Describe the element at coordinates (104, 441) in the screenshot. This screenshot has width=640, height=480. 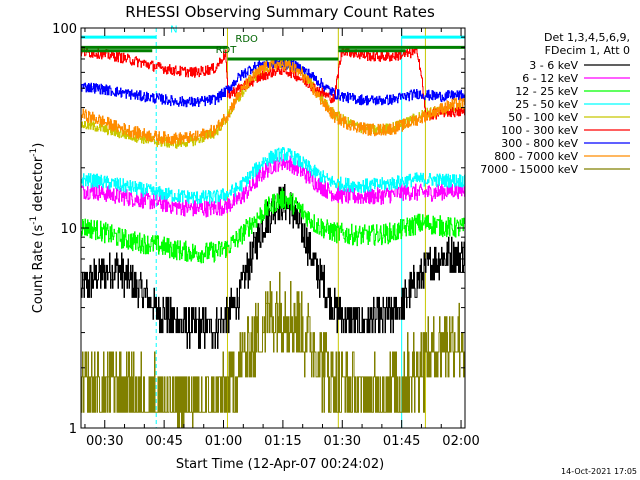
I see `x-tick-label-0: 00:30` at that location.